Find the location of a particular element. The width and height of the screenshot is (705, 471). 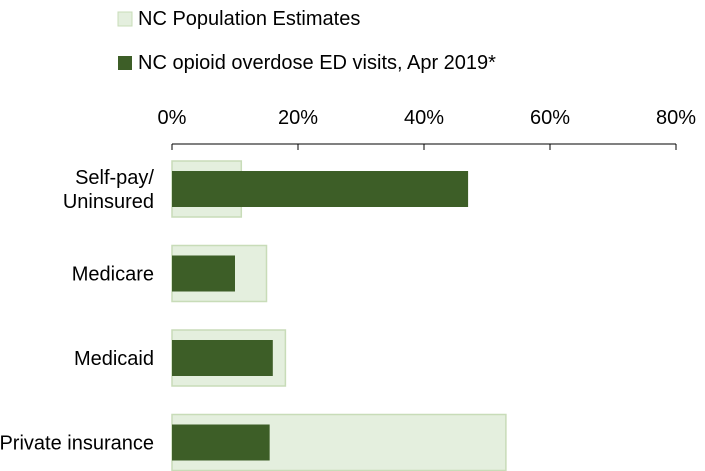

x-axis-ticks: 0% 20% 40% 60% 80% is located at coordinates (427, 128).